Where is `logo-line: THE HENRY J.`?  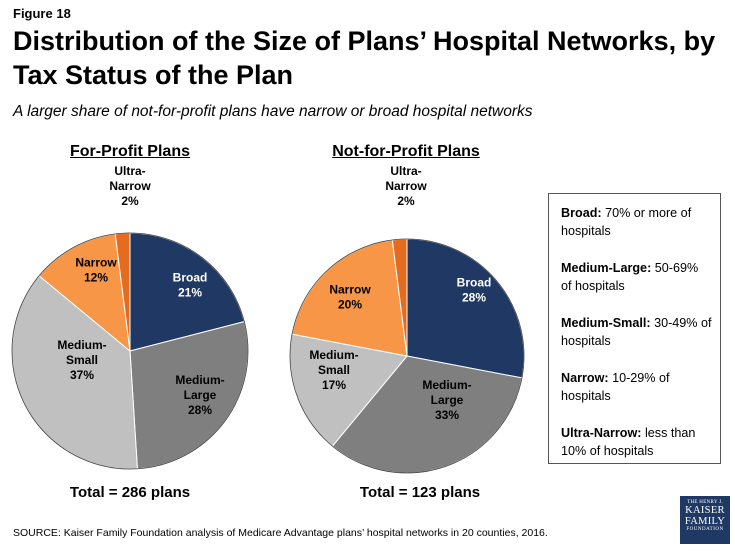
logo-line: THE HENRY J. is located at coordinates (705, 502).